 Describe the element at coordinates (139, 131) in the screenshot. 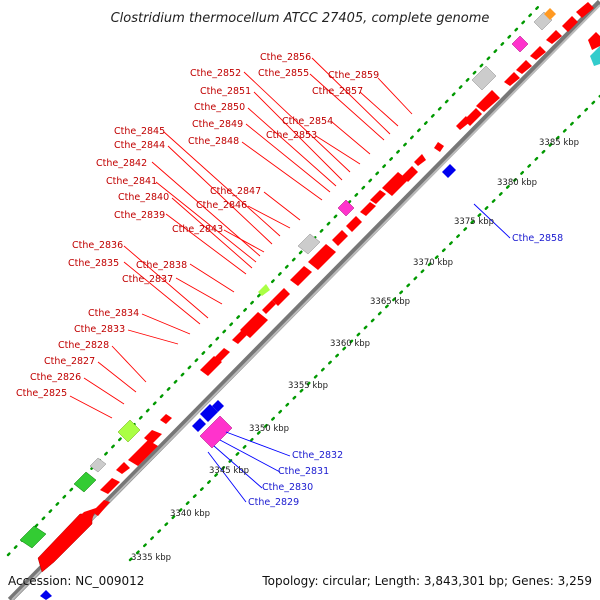

I see `gene-label: Cthe_2845` at that location.